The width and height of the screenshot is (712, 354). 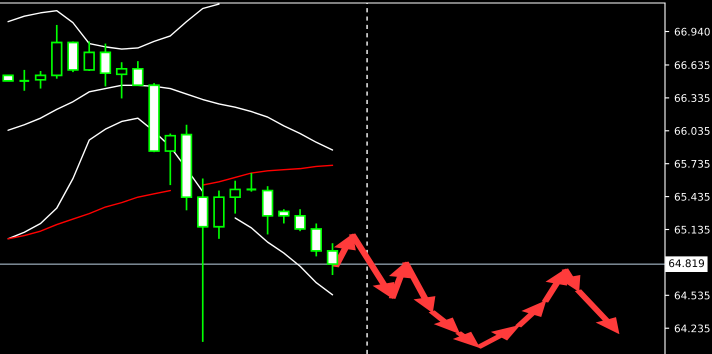 What do you see at coordinates (692, 328) in the screenshot?
I see `y-tick-label: 64.235` at bounding box center [692, 328].